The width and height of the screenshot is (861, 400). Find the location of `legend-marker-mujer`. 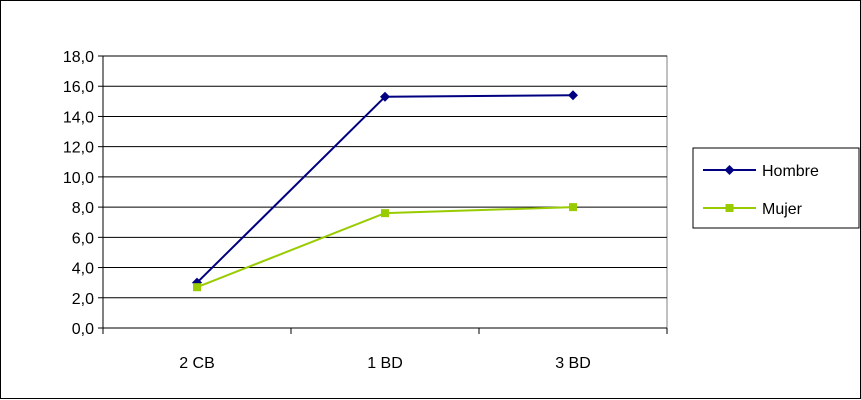

legend-marker-mujer is located at coordinates (729, 208).